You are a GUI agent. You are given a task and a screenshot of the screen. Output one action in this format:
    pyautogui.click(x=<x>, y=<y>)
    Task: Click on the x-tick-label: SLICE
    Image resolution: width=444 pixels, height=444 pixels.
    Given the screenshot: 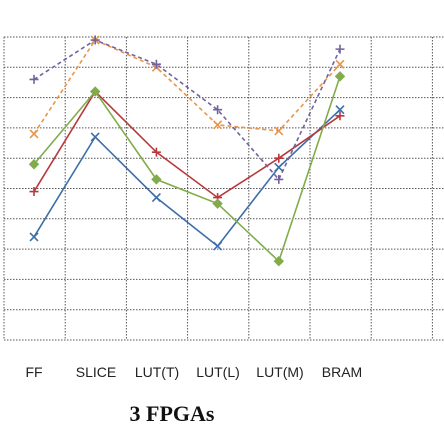 What is the action you would take?
    pyautogui.click(x=96, y=372)
    